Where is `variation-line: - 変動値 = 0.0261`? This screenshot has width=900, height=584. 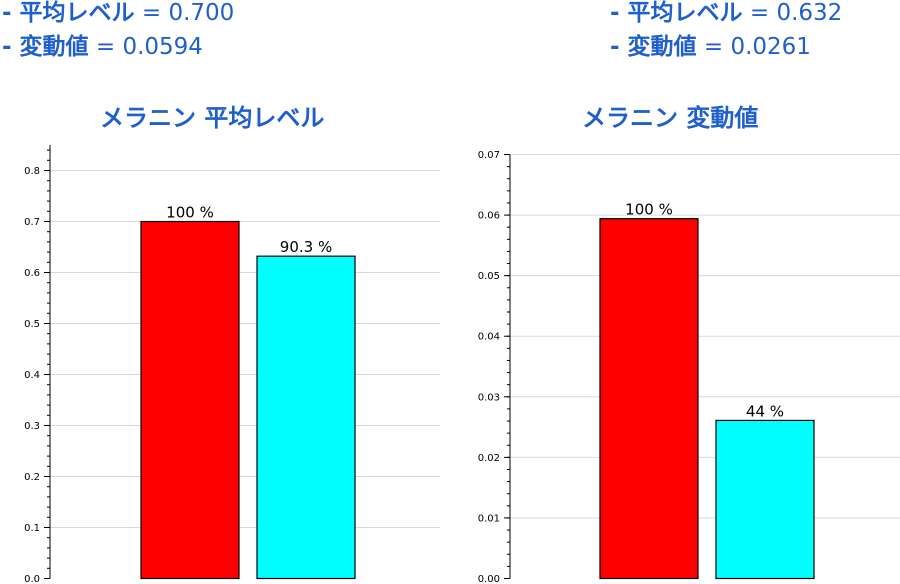 variation-line: - 変動値 = 0.0261 is located at coordinates (726, 47).